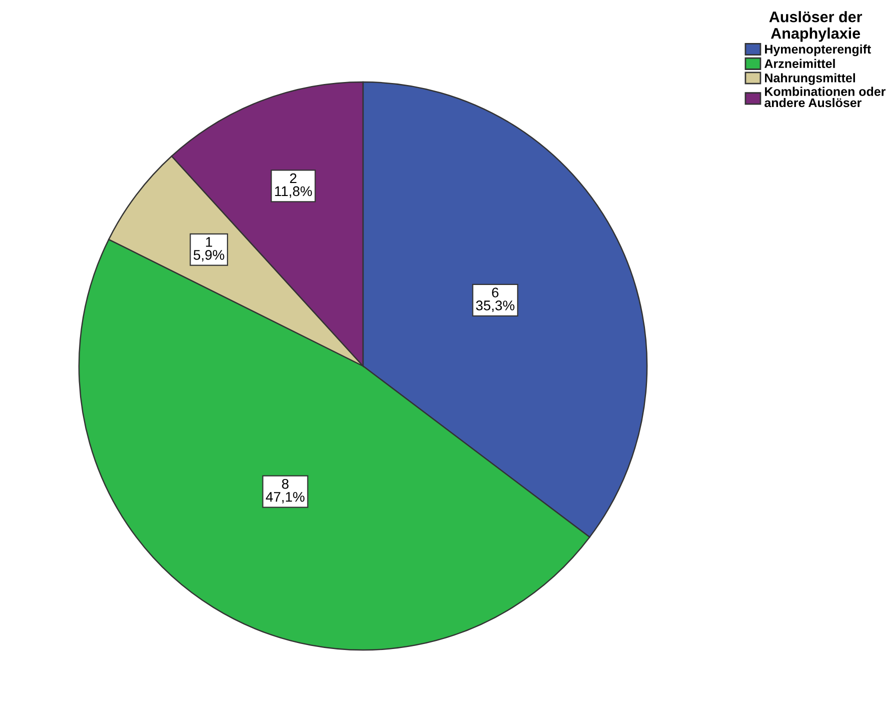 This screenshot has height=717, width=895. What do you see at coordinates (799, 63) in the screenshot?
I see `legend-label: Arzneimittel` at bounding box center [799, 63].